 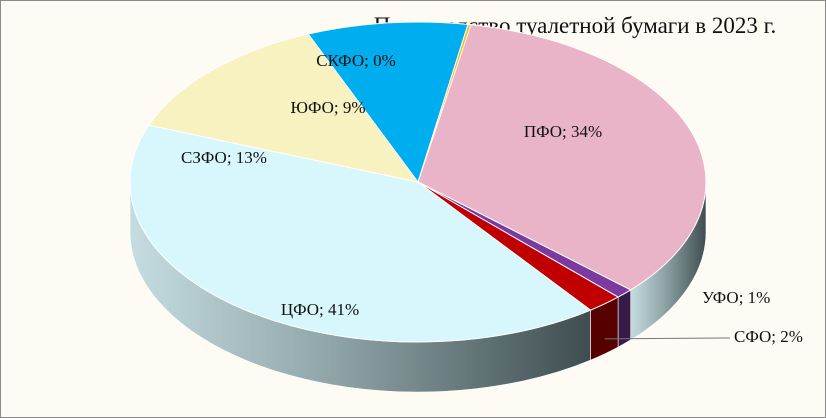 What do you see at coordinates (320, 309) in the screenshot?
I see `slice-label-ЦФО: ЦФО; 41%` at bounding box center [320, 309].